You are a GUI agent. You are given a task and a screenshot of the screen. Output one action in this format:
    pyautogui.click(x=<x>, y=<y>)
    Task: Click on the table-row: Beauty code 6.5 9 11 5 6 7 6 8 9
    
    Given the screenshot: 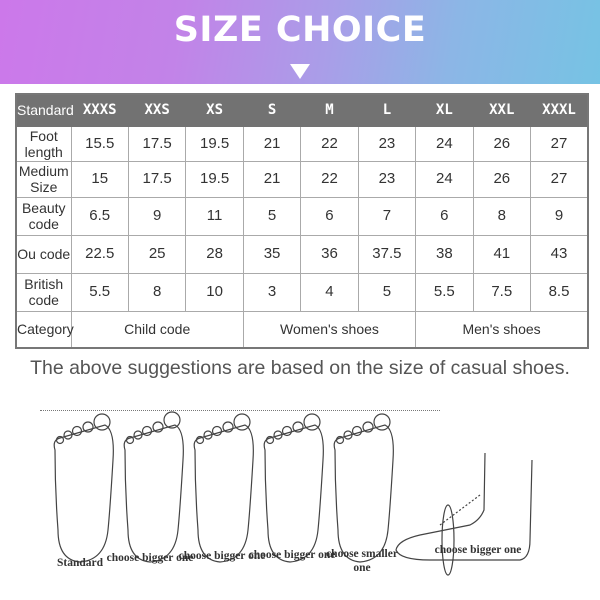 What is the action you would take?
    pyautogui.click(x=302, y=216)
    